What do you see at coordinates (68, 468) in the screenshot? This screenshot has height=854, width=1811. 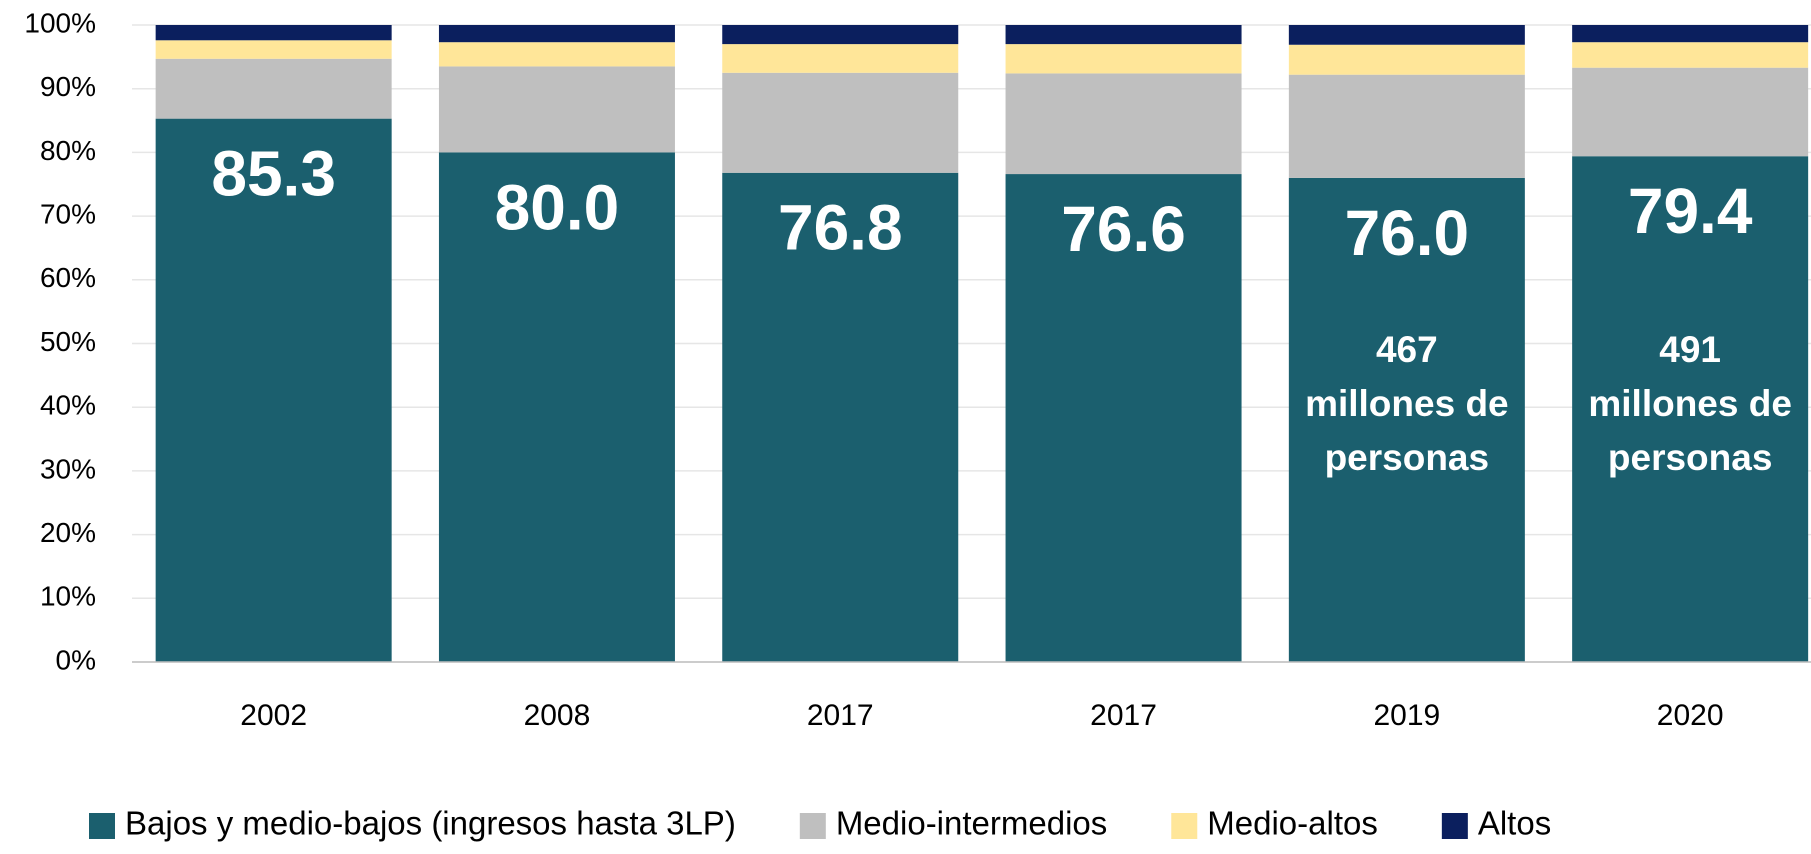 I see `y-tick-label: 30%` at bounding box center [68, 468].